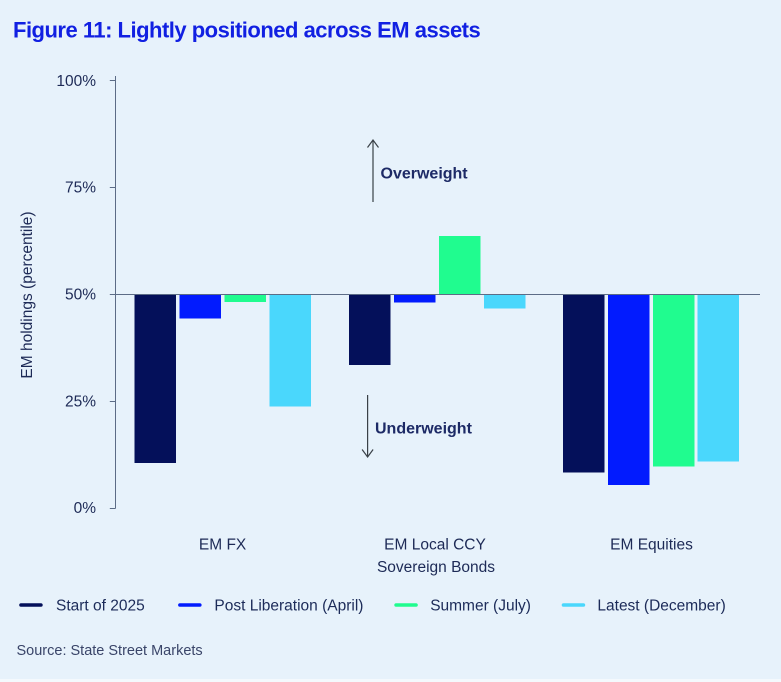 This screenshot has height=682, width=781. I want to click on svg-text: 0%, so click(85, 508).